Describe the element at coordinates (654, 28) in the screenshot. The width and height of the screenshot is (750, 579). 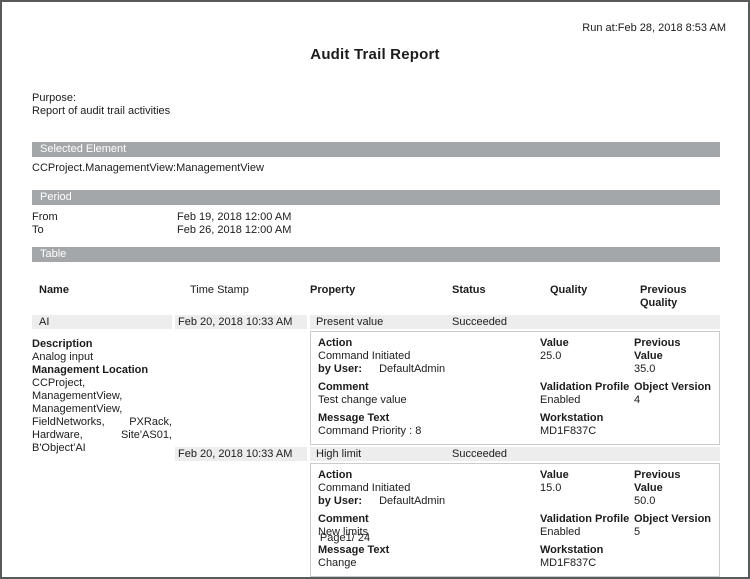
I see `run-at-timestamp: Run at:Feb 28, 2018 8:53 AM` at that location.